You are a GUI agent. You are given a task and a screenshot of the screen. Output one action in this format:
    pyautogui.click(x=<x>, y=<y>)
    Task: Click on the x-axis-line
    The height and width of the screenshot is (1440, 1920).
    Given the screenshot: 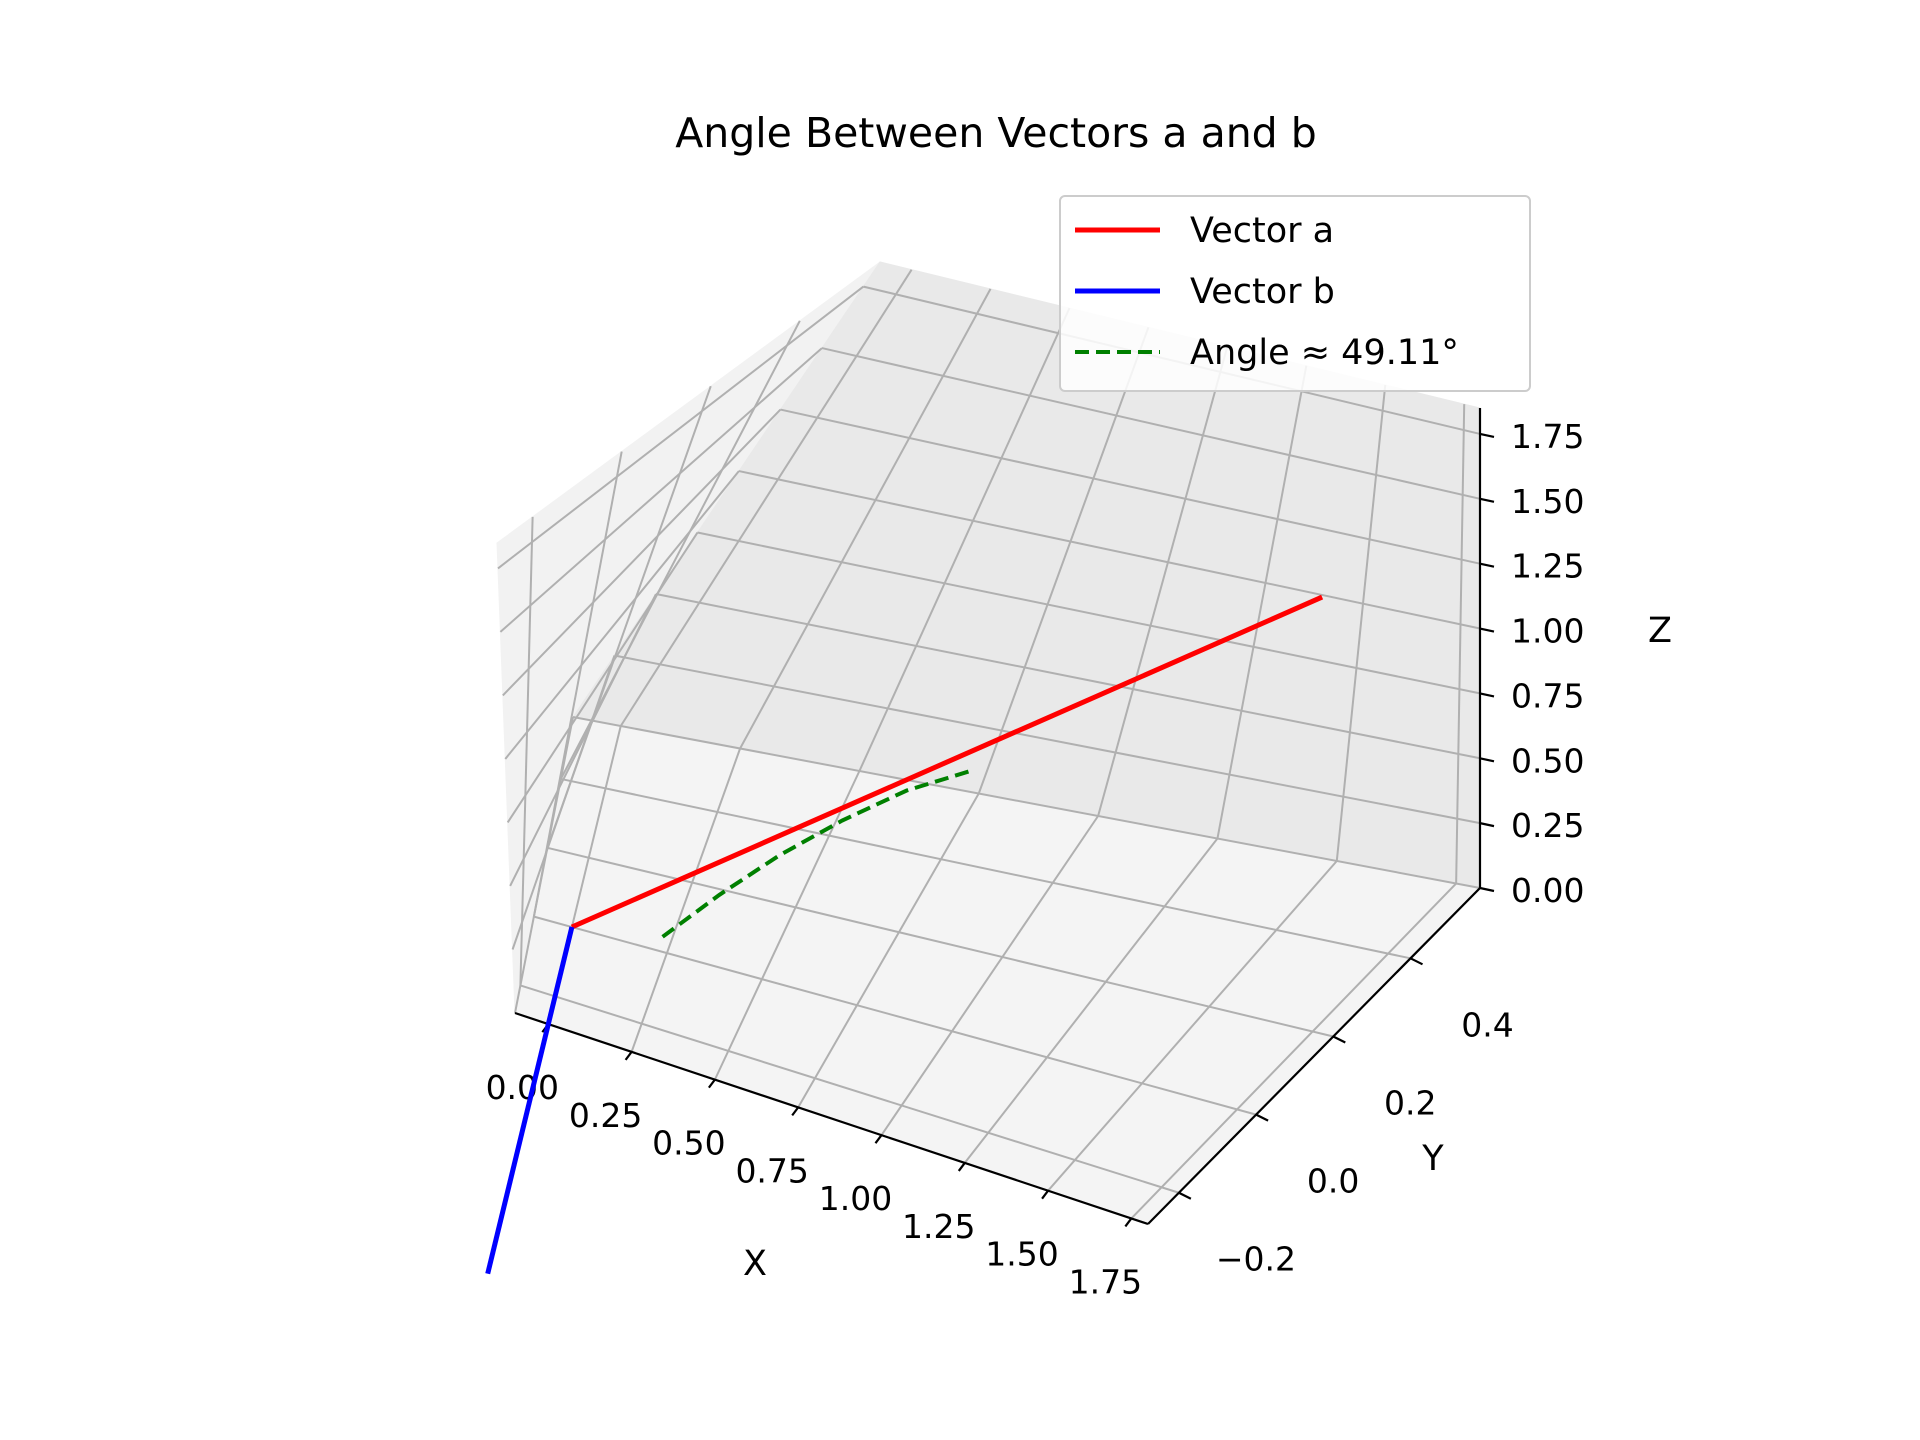 What is the action you would take?
    pyautogui.click(x=831, y=1118)
    